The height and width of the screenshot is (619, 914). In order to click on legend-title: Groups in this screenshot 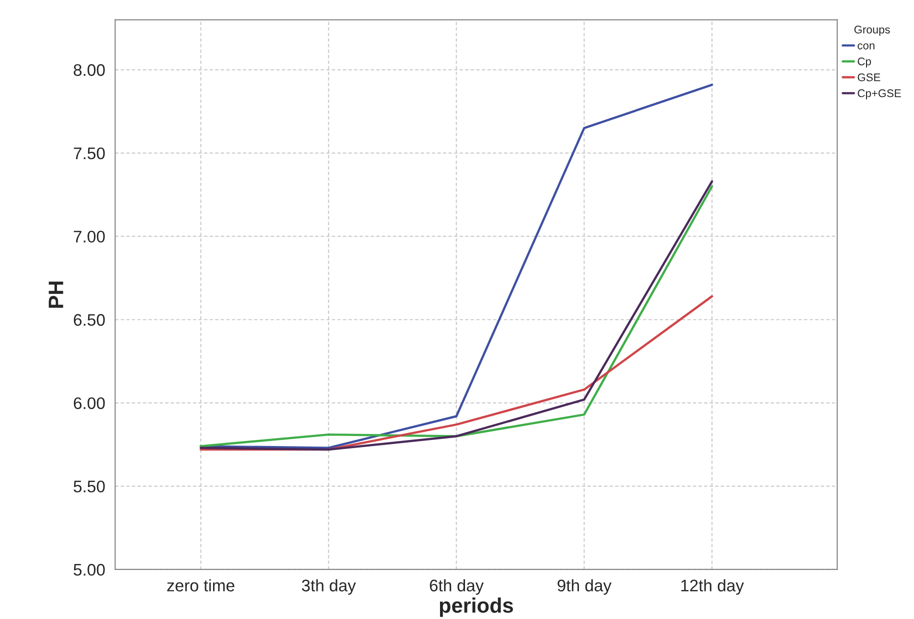, I will do `click(872, 31)`.